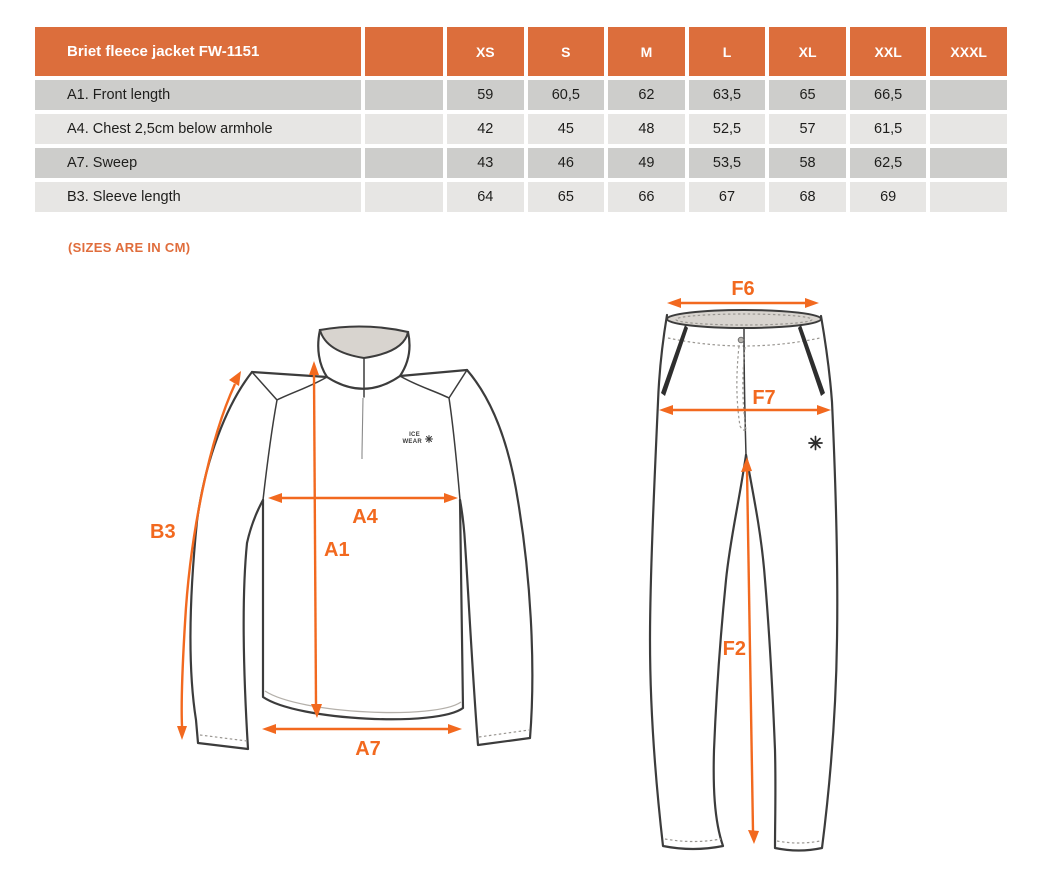 The width and height of the screenshot is (1040, 894). What do you see at coordinates (337, 550) in the screenshot?
I see `a1-label: A1` at bounding box center [337, 550].